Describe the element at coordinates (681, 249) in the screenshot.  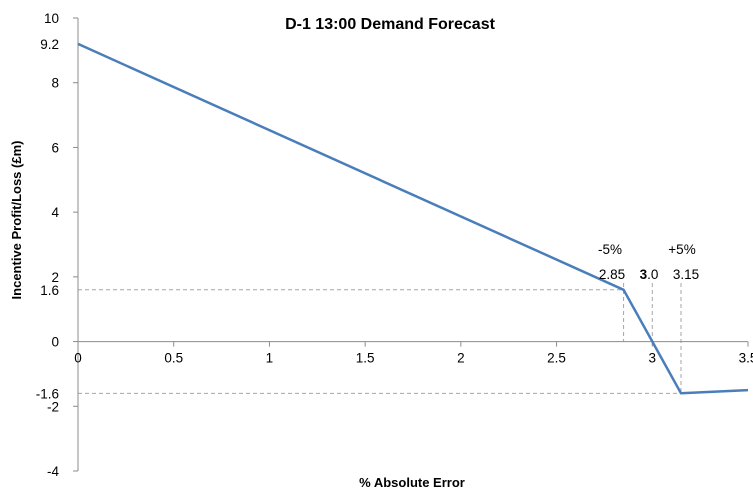
I see `plus-5-percent-label: +5%` at that location.